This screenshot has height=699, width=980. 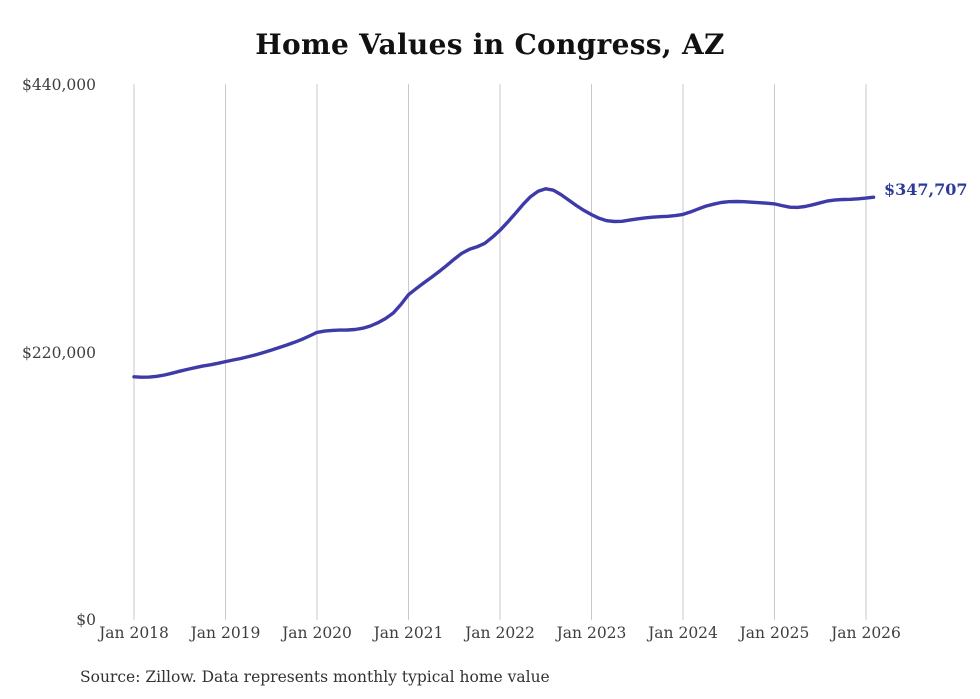 What do you see at coordinates (225, 633) in the screenshot?
I see `x-axis-tick-label: Jan 2019` at bounding box center [225, 633].